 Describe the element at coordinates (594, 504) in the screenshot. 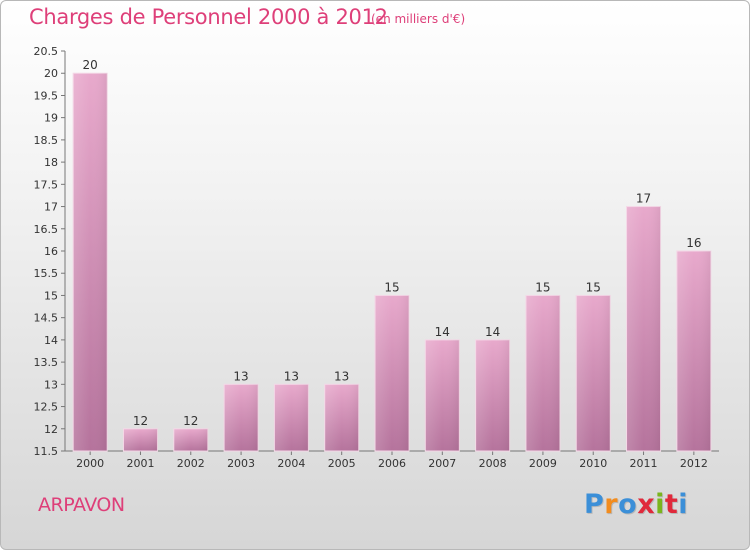

I see `logo-letter: P` at that location.